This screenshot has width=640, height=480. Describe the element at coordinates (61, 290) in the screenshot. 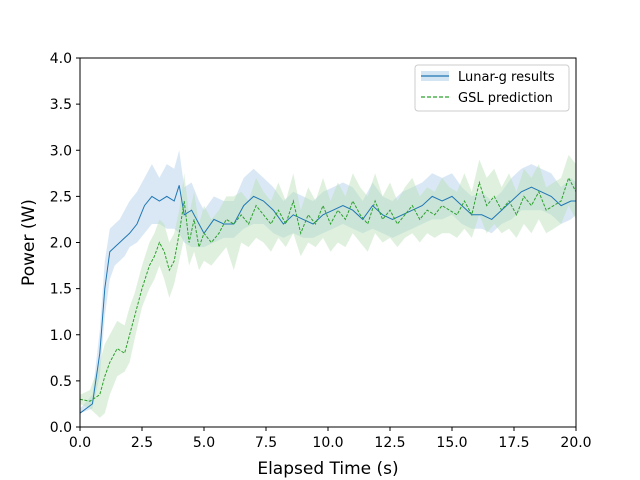

I see `y-tick-label: 1.5` at that location.